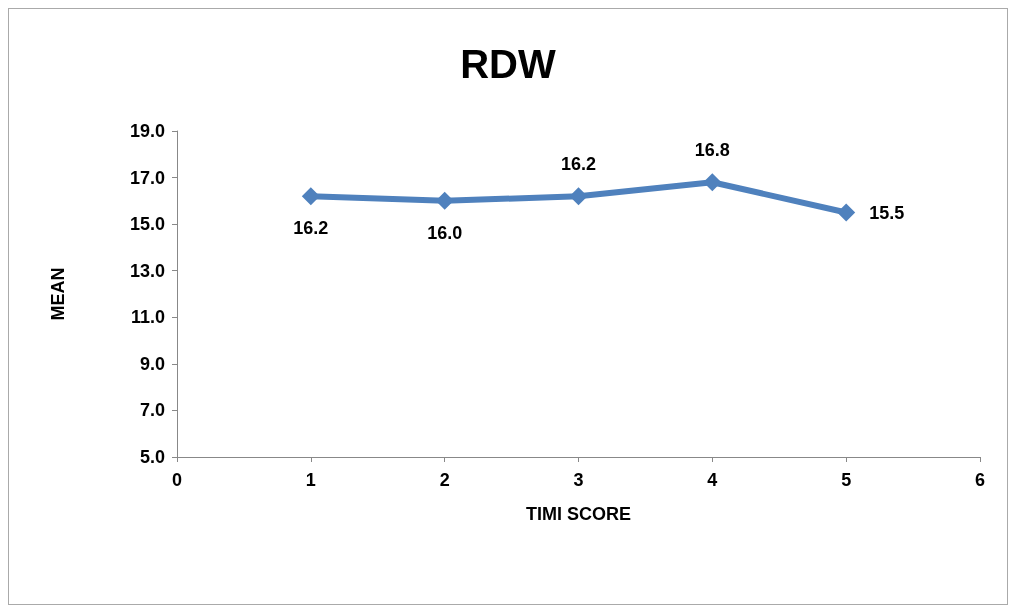 The height and width of the screenshot is (615, 1017). What do you see at coordinates (147, 131) in the screenshot?
I see `y-tick-label: 19.0` at bounding box center [147, 131].